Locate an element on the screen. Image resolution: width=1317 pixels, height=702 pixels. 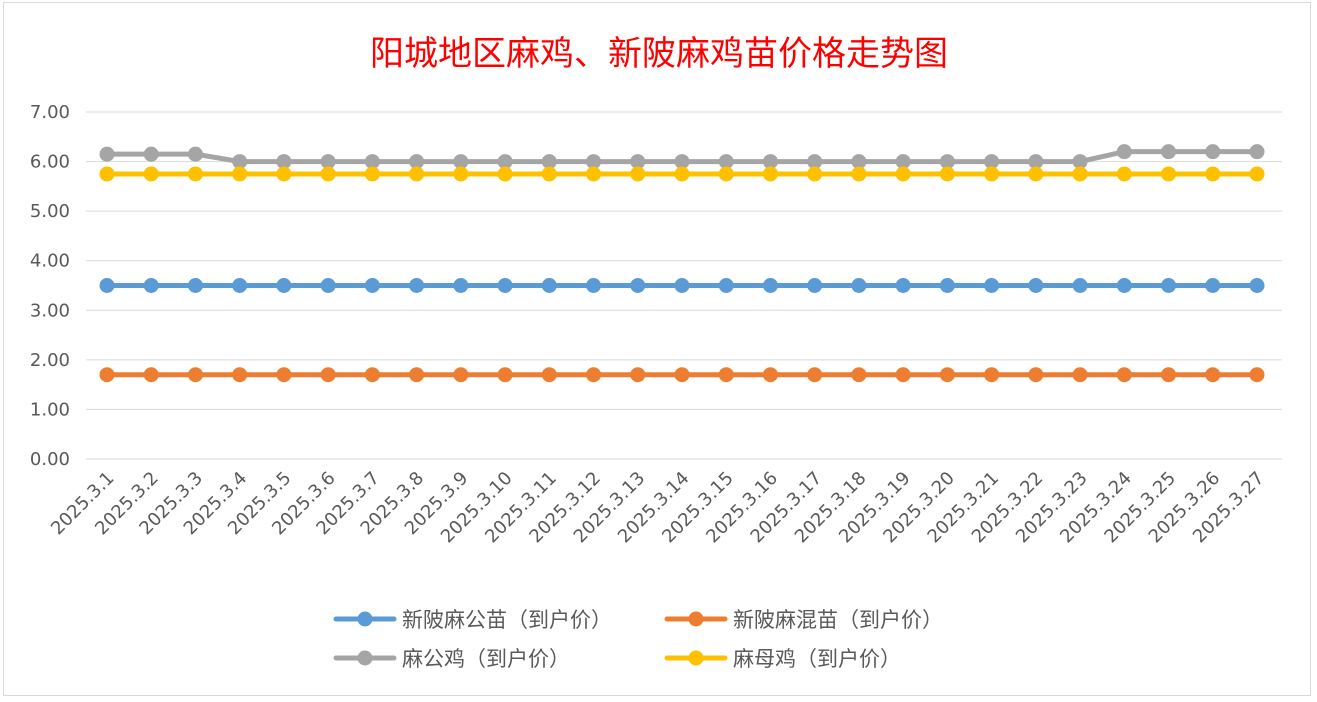
y-tick-label: 3.00 is located at coordinates (50, 310).